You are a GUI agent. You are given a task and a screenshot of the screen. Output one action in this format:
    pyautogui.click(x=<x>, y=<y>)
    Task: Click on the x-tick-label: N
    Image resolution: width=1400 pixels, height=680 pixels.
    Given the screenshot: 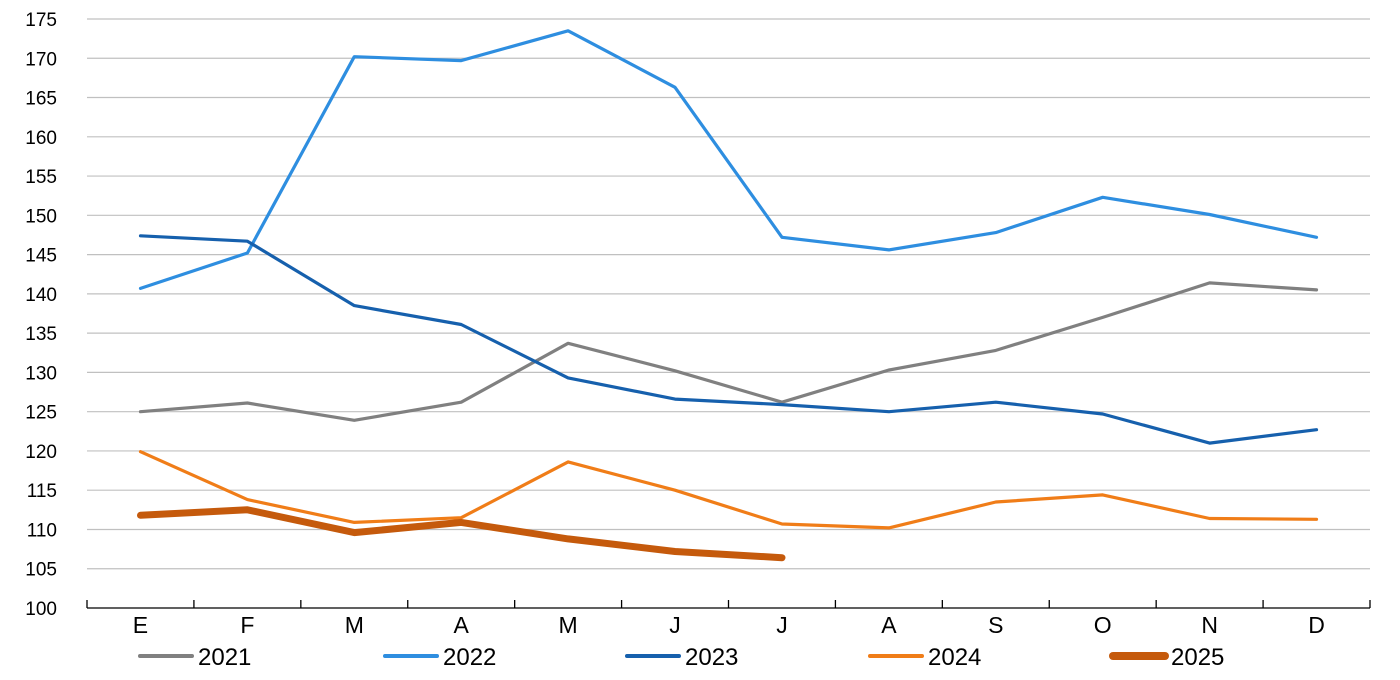 What is the action you would take?
    pyautogui.click(x=1209, y=625)
    